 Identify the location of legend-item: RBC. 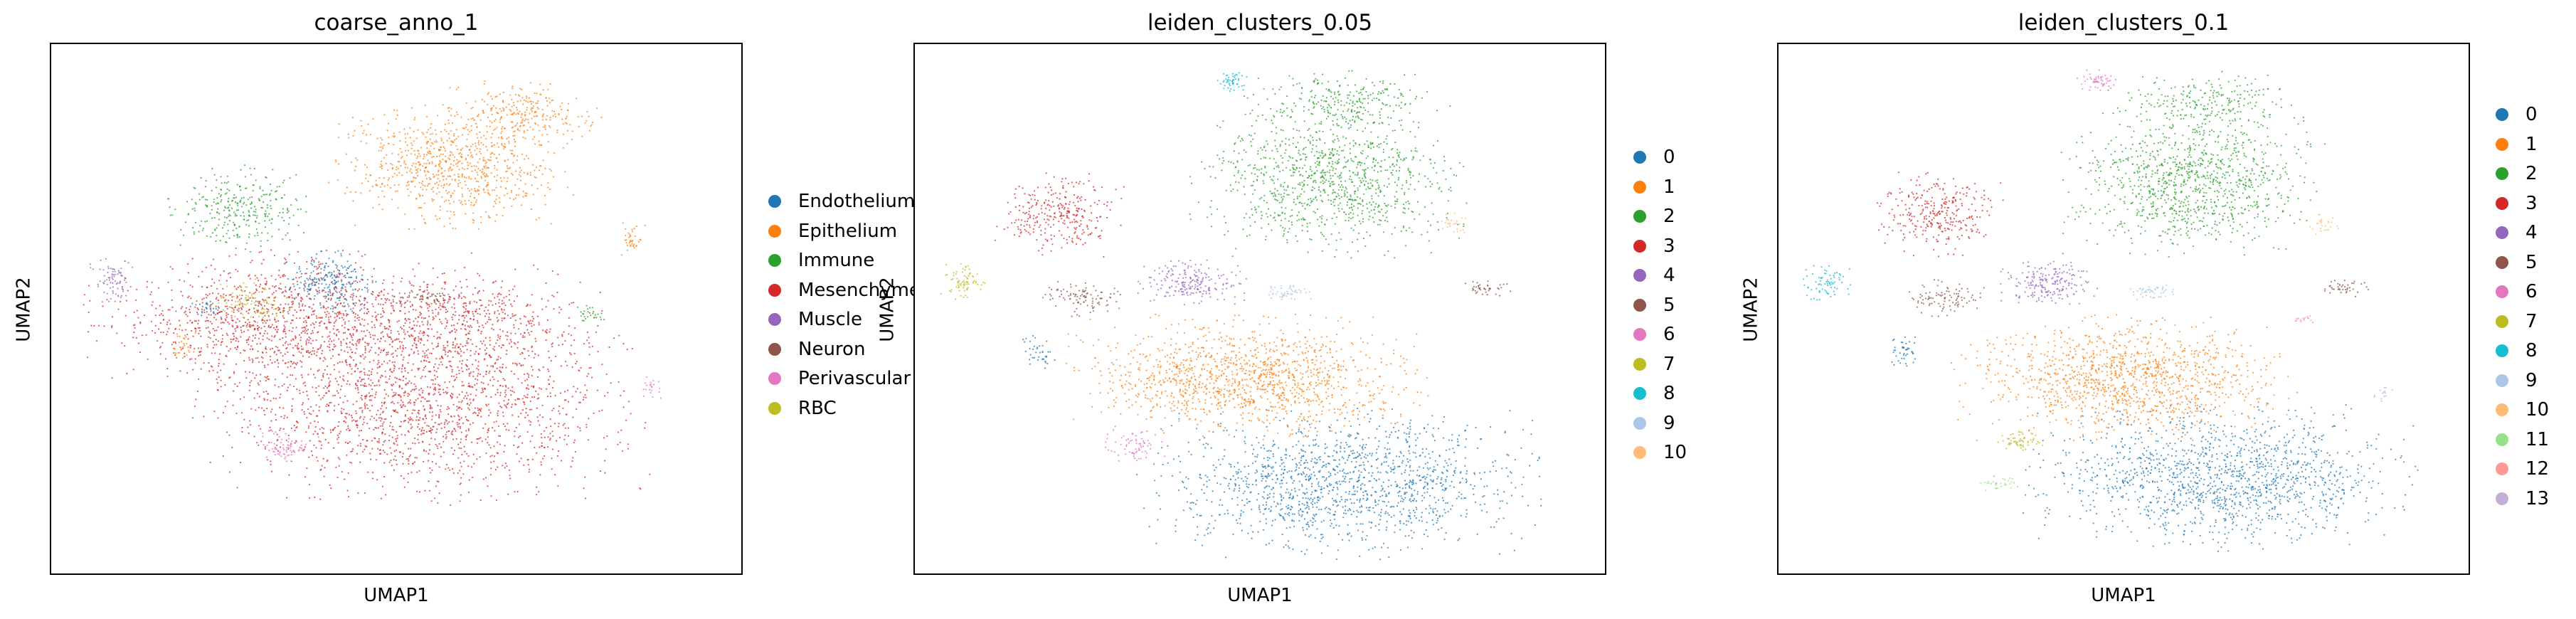
(802, 408).